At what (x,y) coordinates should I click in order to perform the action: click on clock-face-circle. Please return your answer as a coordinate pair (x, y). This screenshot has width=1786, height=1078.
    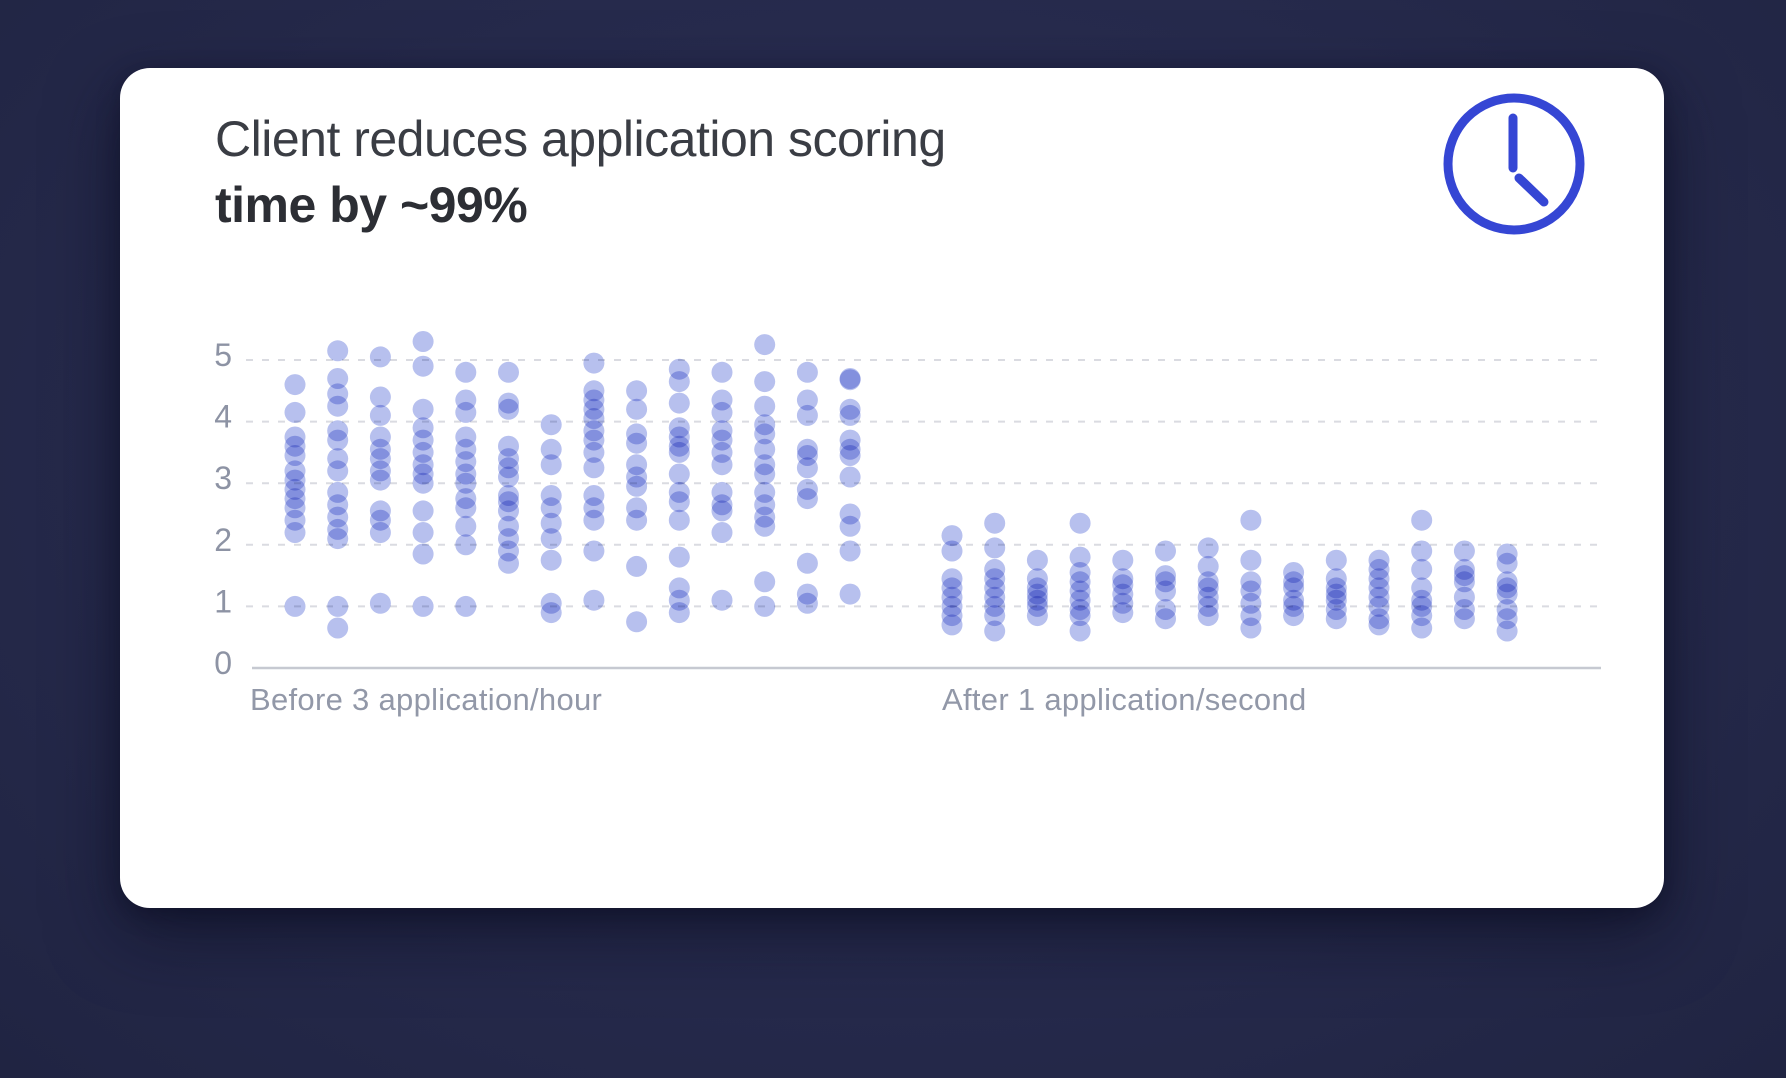
    Looking at the image, I should click on (1514, 164).